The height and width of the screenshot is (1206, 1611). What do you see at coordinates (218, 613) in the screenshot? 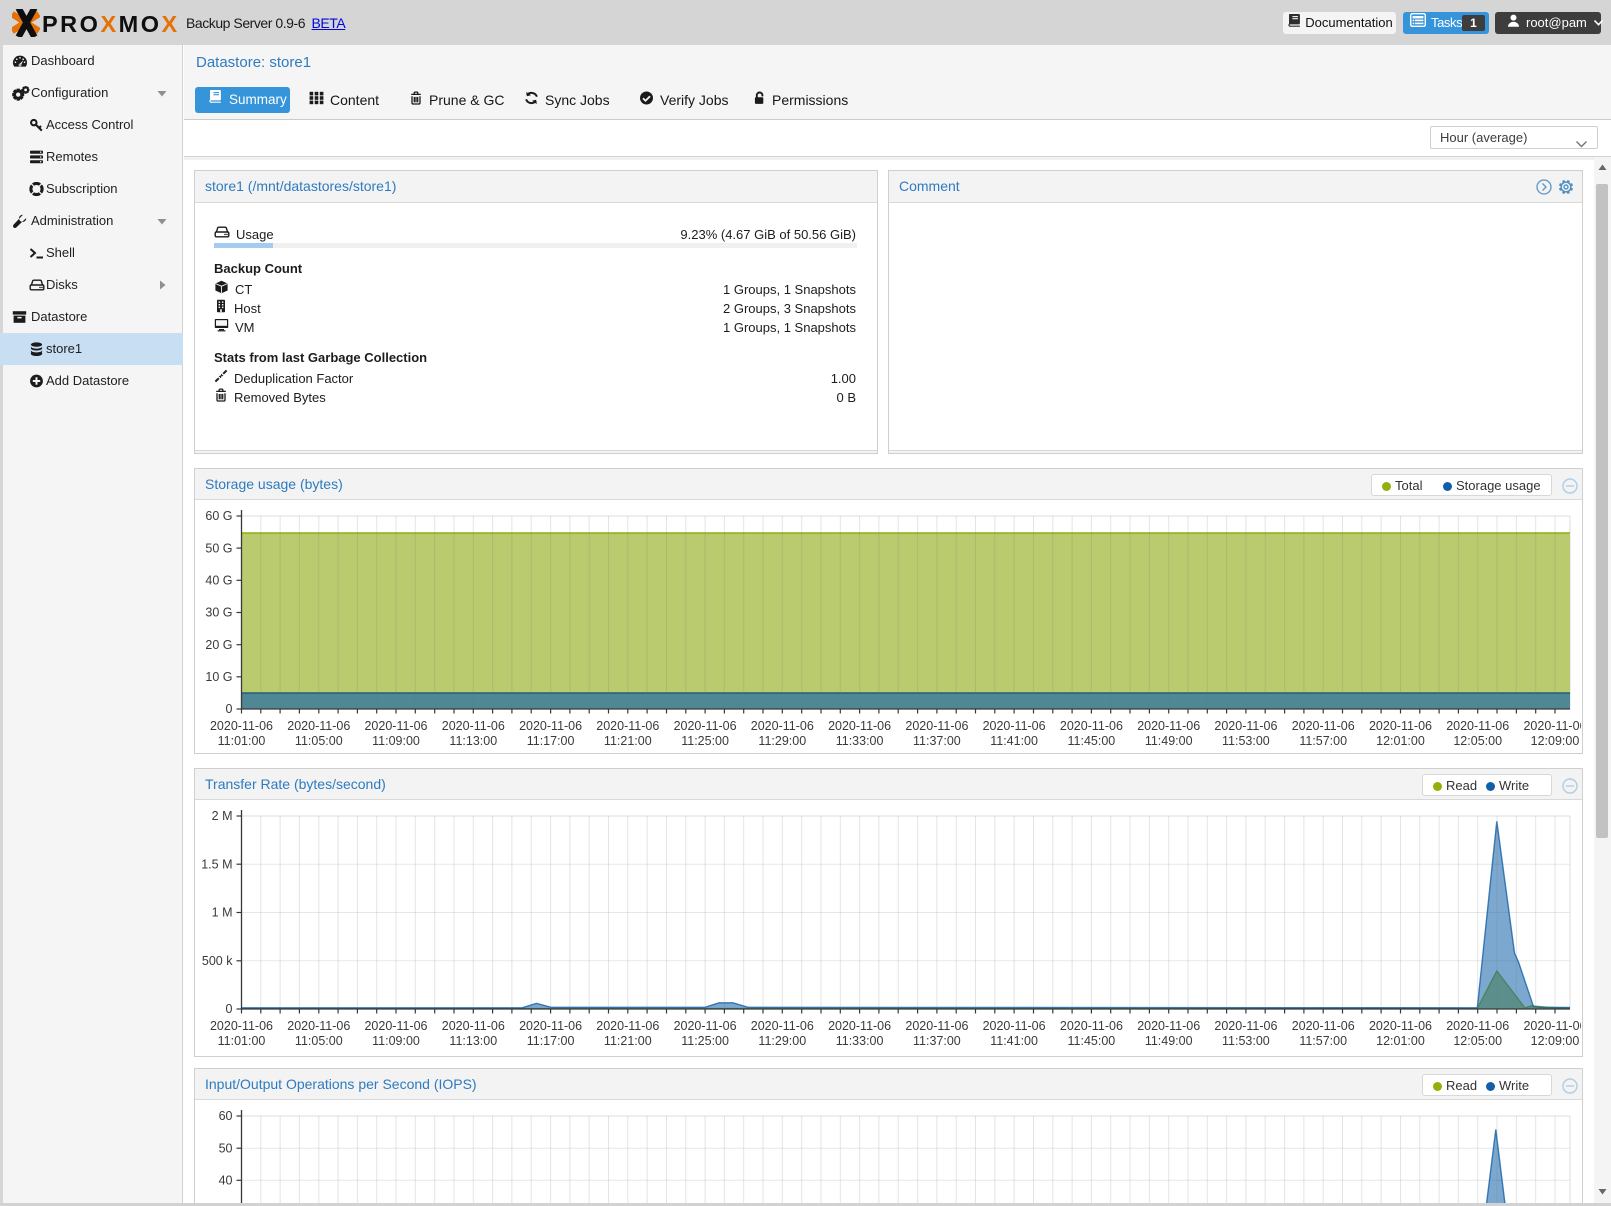
I see `svg-text: 30 G` at bounding box center [218, 613].